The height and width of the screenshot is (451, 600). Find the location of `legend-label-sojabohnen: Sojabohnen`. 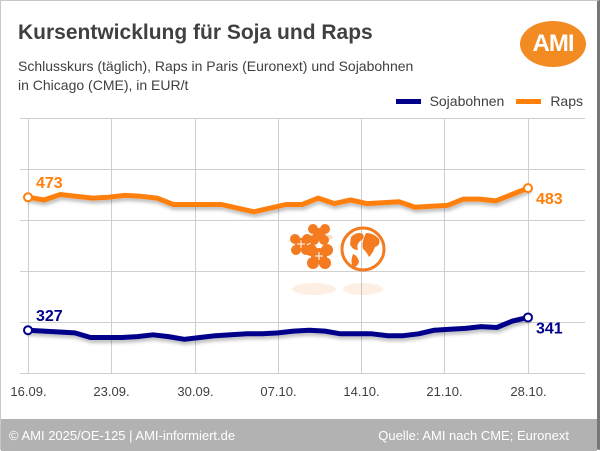

legend-label-sojabohnen: Sojabohnen is located at coordinates (467, 101).